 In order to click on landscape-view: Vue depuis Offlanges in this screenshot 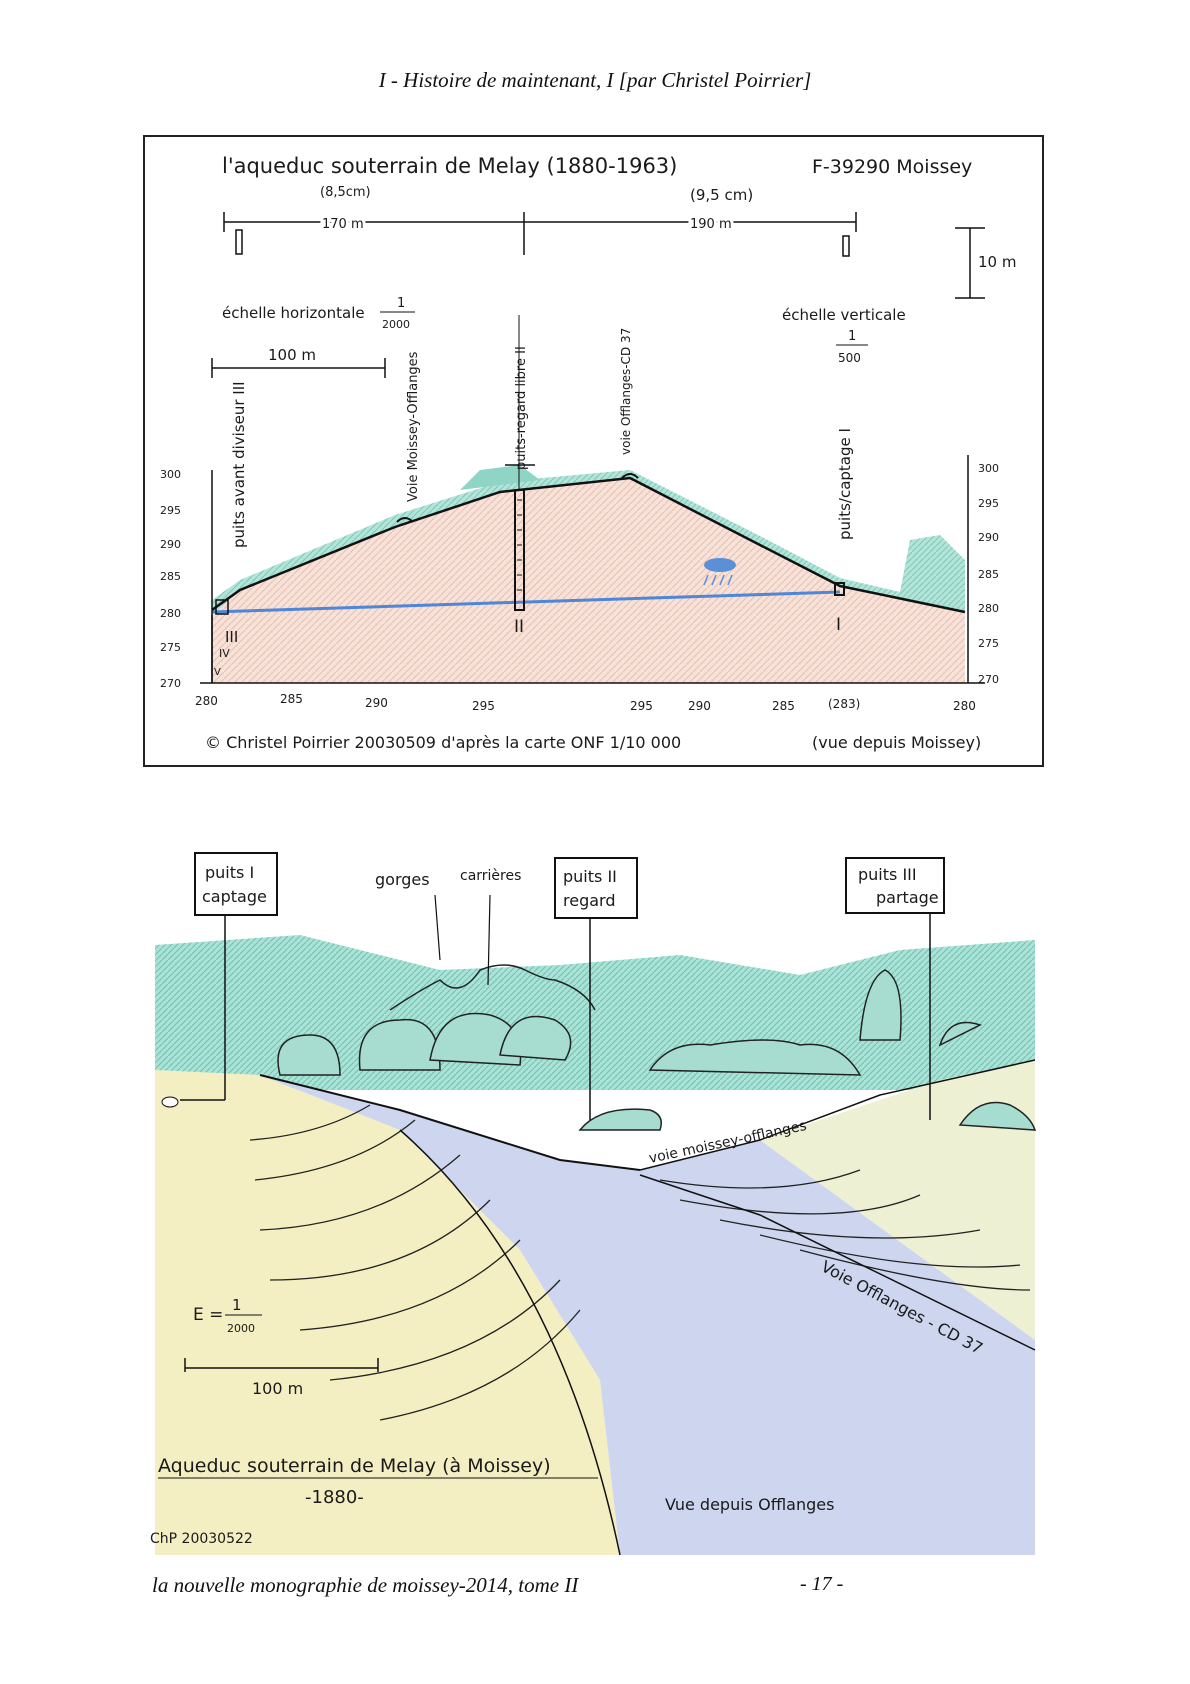, I will do `click(749, 1504)`.